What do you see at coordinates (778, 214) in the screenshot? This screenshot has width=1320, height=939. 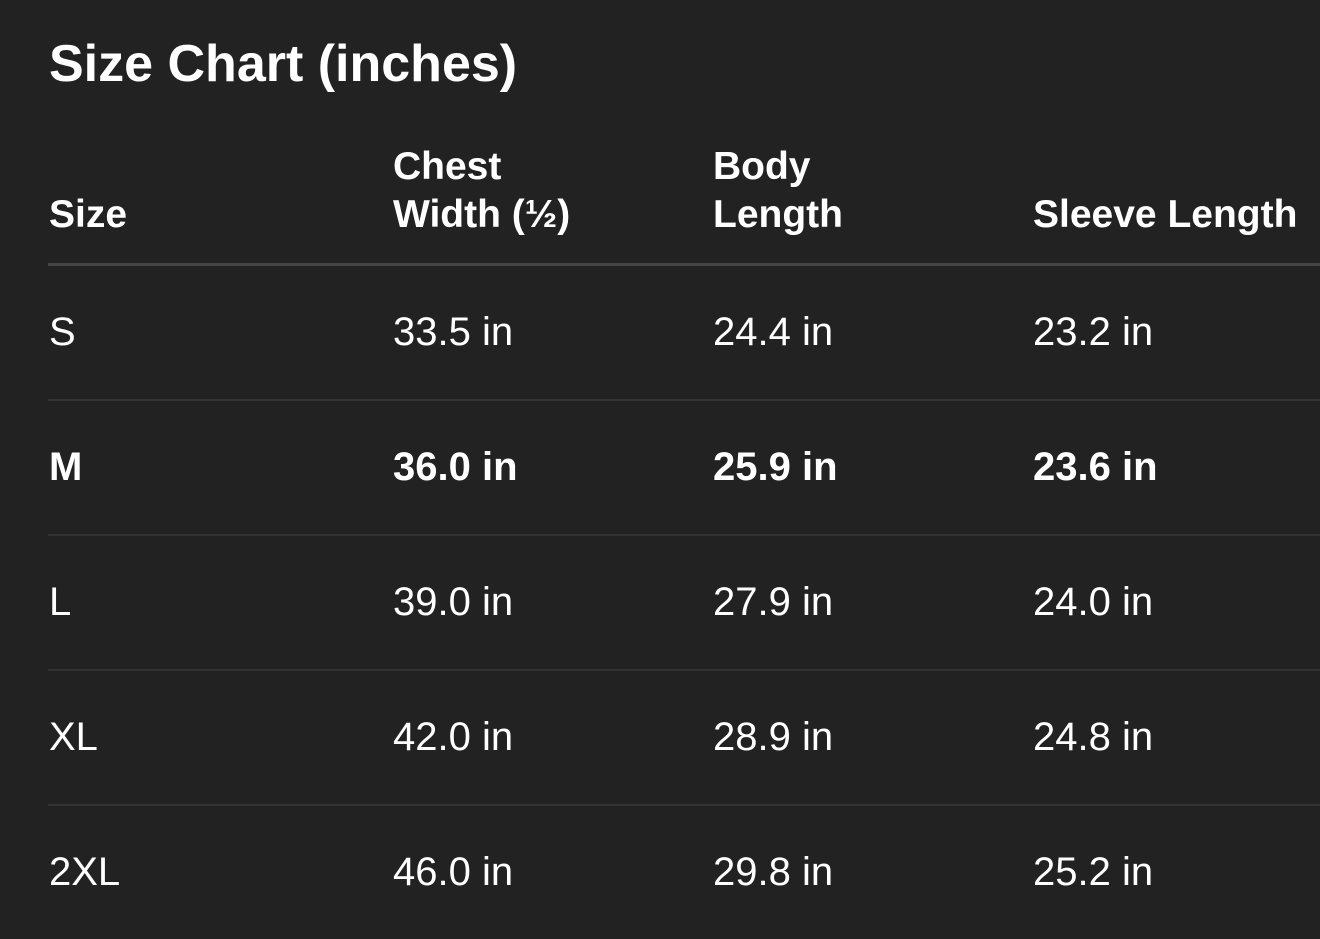 I see `header-line2: Length` at bounding box center [778, 214].